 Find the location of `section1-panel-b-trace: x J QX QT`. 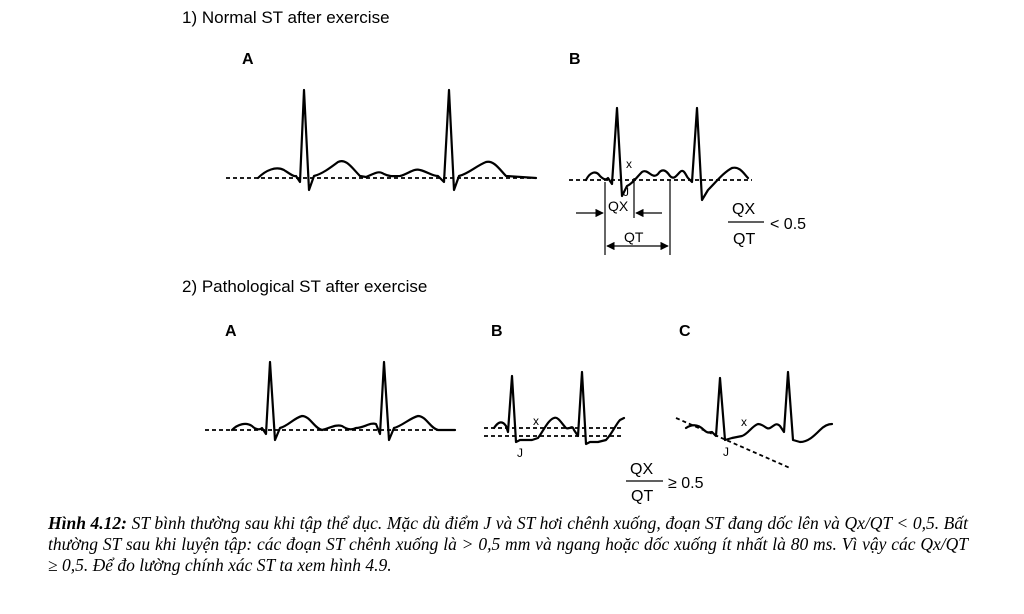

section1-panel-b-trace: x J QX QT is located at coordinates (660, 180).